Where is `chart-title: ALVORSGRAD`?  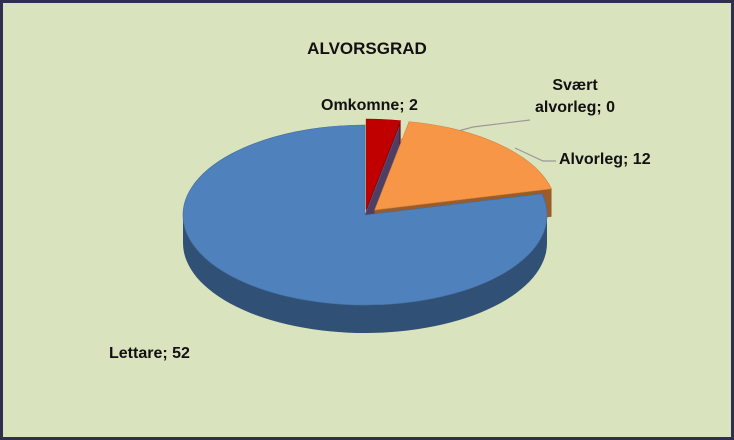 chart-title: ALVORSGRAD is located at coordinates (367, 48).